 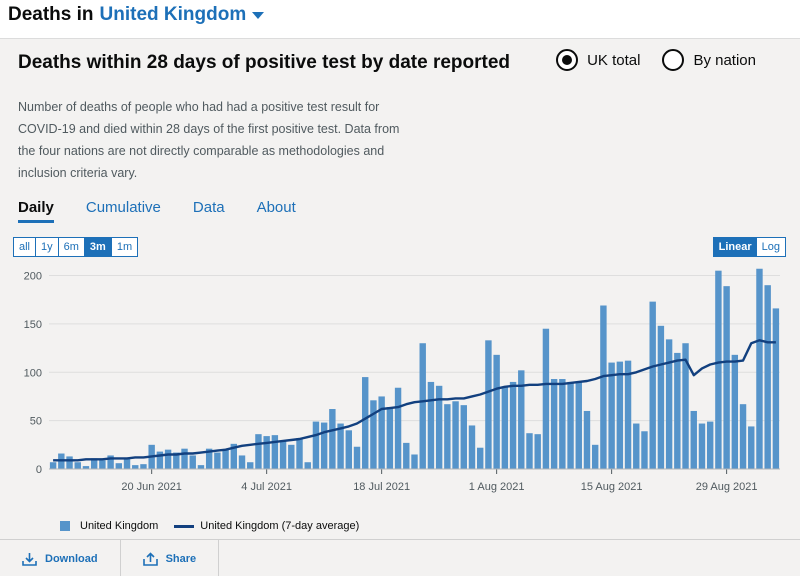 I want to click on chevron-down-icon, so click(x=258, y=15).